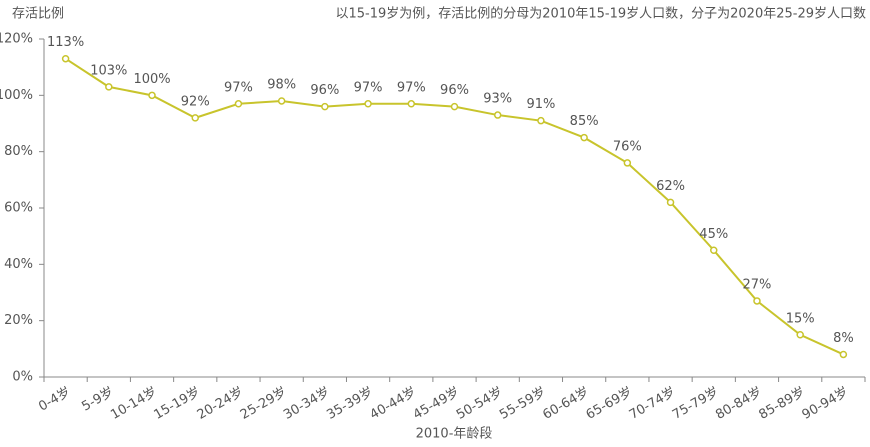 The image size is (870, 447). Describe the element at coordinates (38, 14) in the screenshot. I see `y-axis-title: 存活比例` at that location.